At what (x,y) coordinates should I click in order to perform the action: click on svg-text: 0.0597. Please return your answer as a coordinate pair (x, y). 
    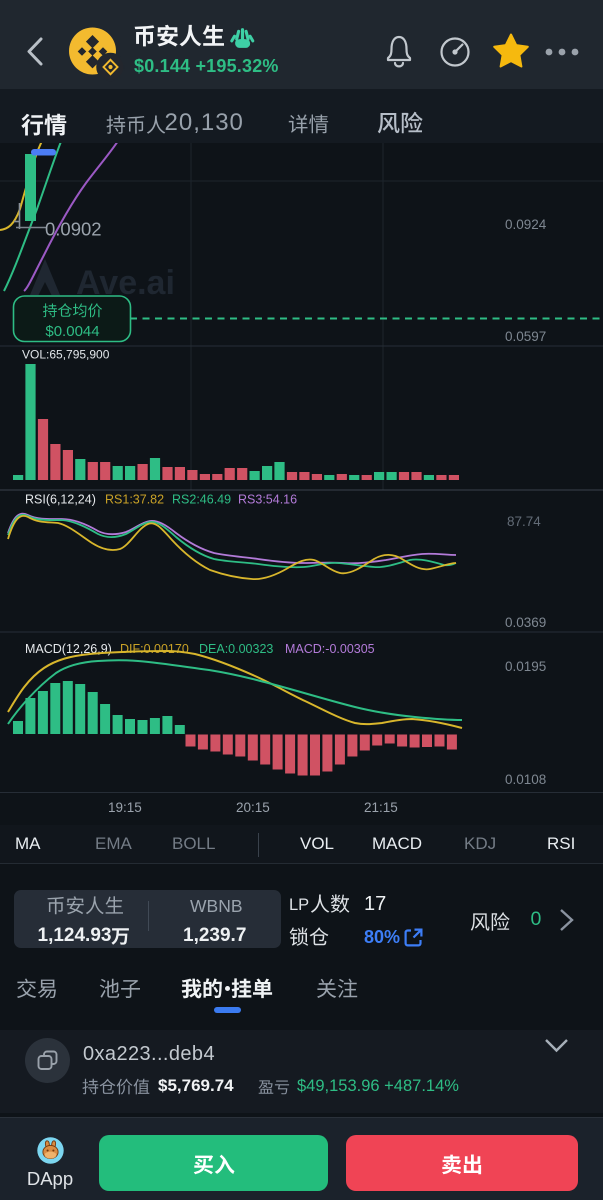
    Looking at the image, I should click on (525, 336).